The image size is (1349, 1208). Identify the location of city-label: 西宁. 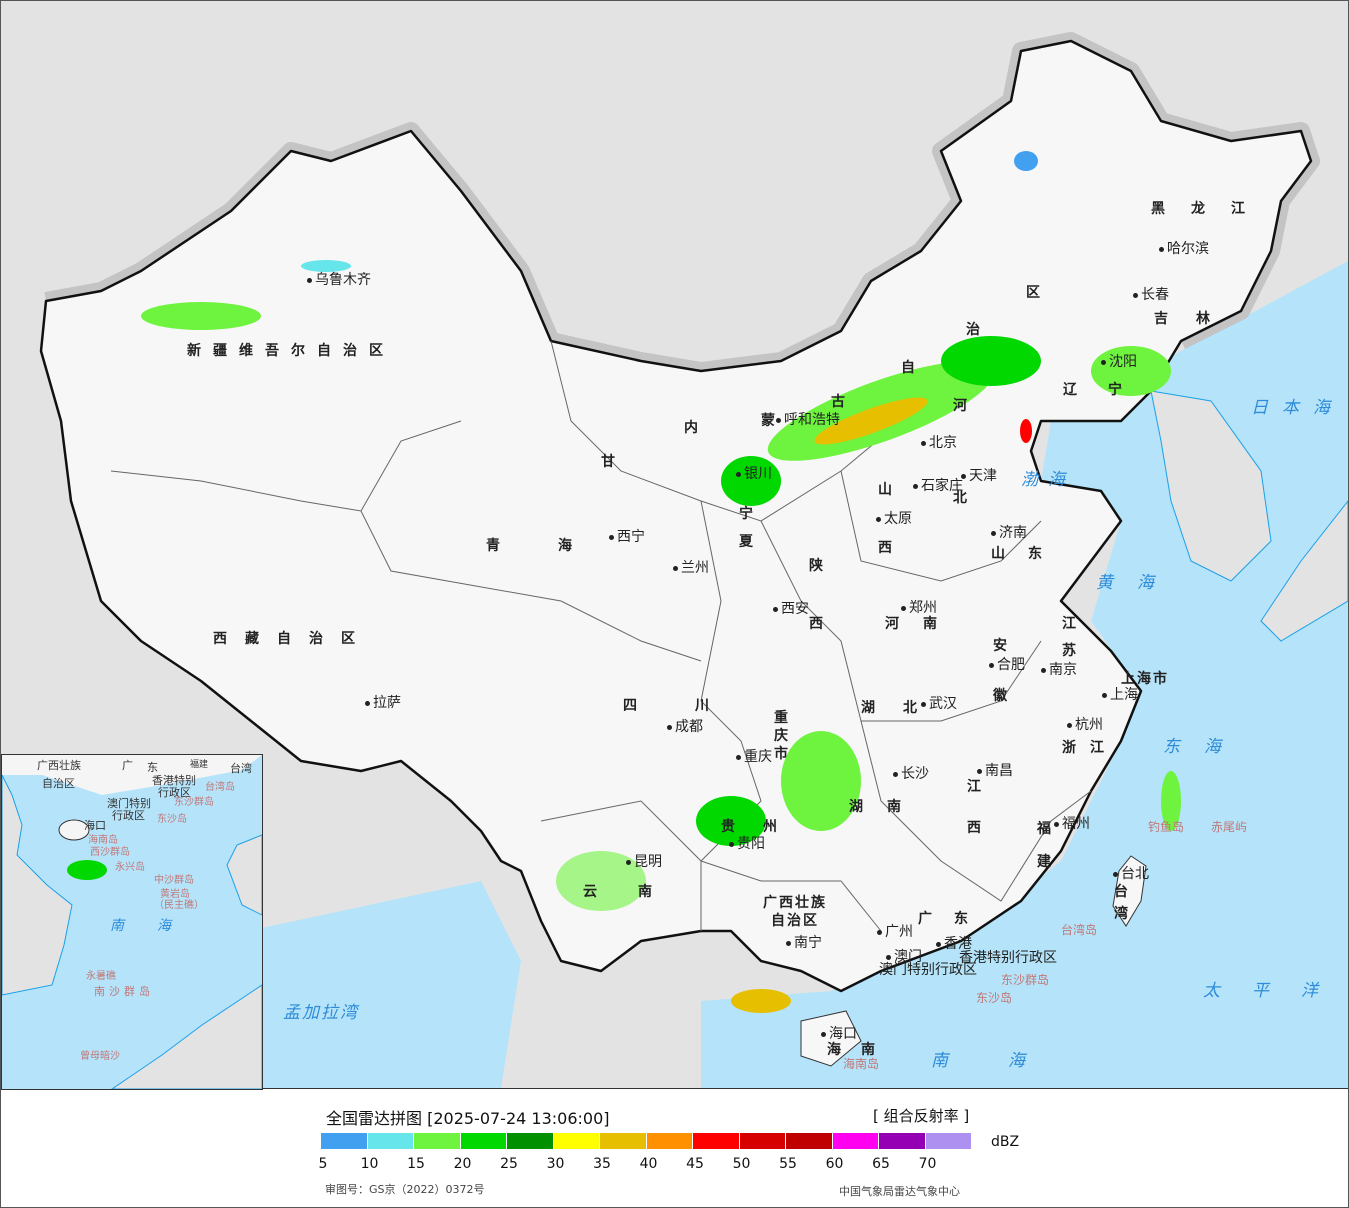
(627, 536).